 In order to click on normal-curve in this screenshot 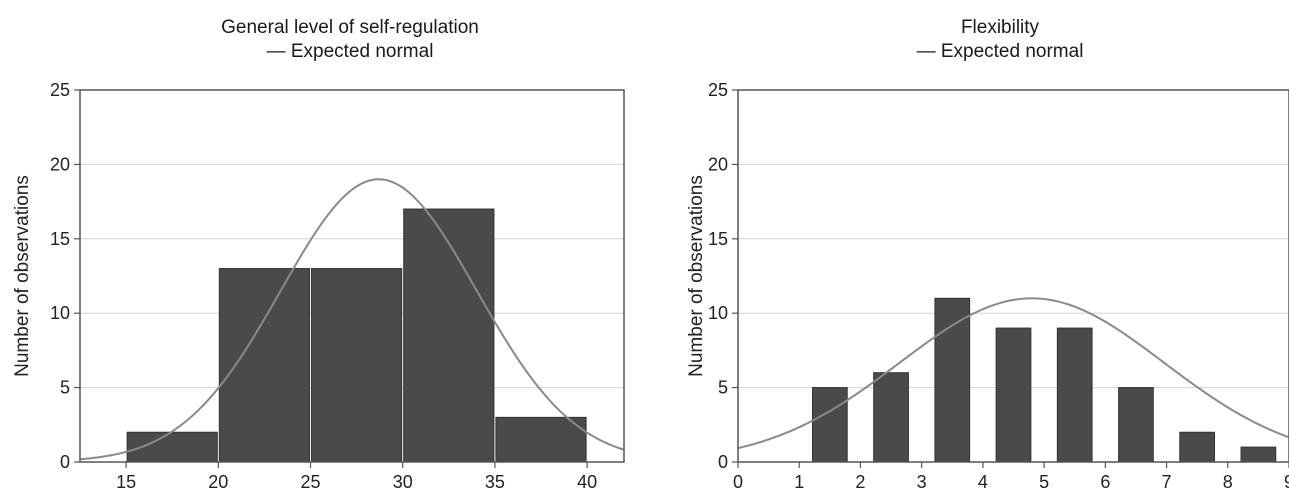, I will do `click(1013, 373)`.